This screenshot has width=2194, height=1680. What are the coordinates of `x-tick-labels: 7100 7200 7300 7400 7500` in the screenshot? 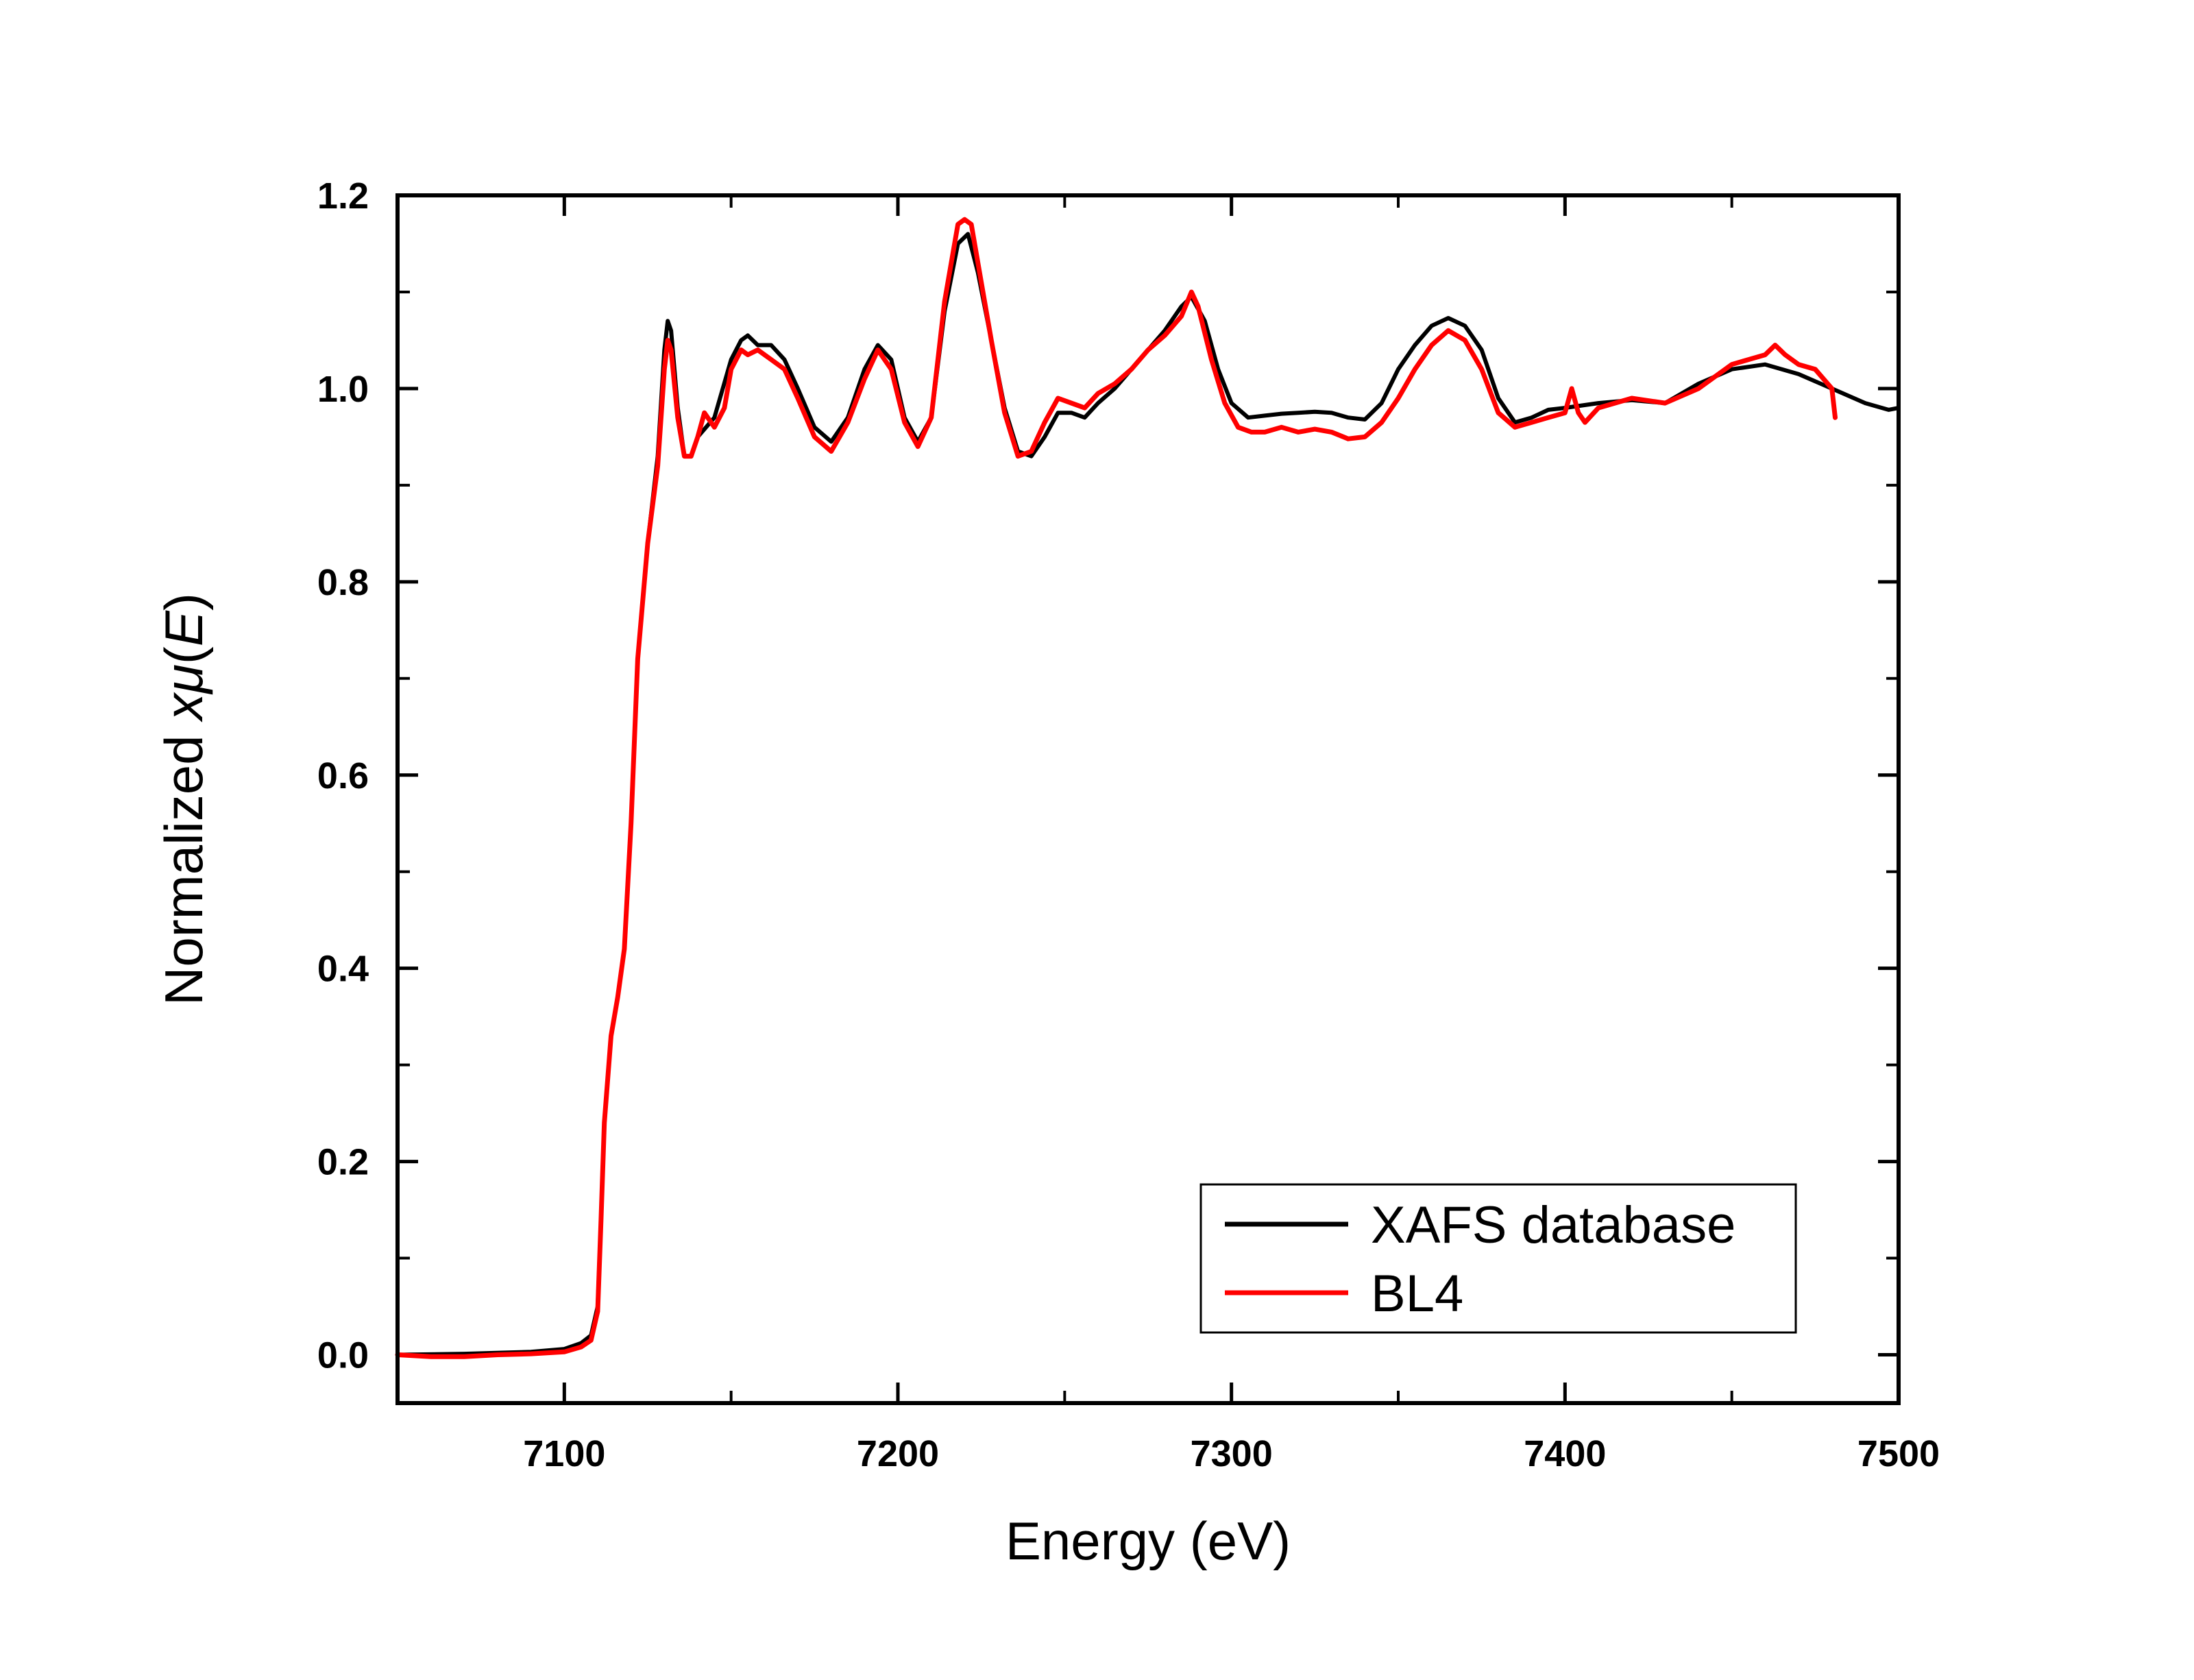 It's located at (1232, 1453).